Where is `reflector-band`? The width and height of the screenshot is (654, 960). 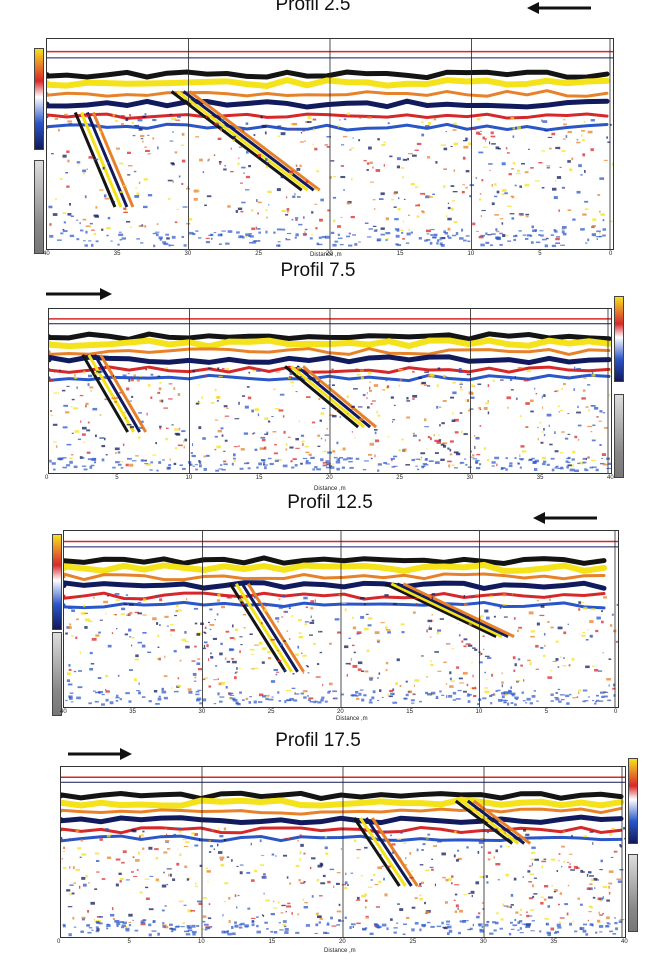
reflector-band is located at coordinates (342, 830).